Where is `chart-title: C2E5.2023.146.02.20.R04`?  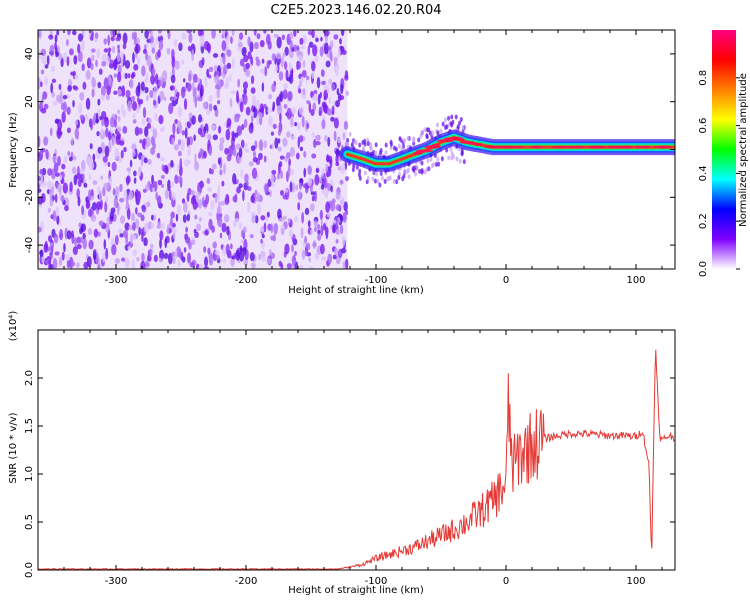
chart-title: C2E5.2023.146.02.20.R04 is located at coordinates (355, 10).